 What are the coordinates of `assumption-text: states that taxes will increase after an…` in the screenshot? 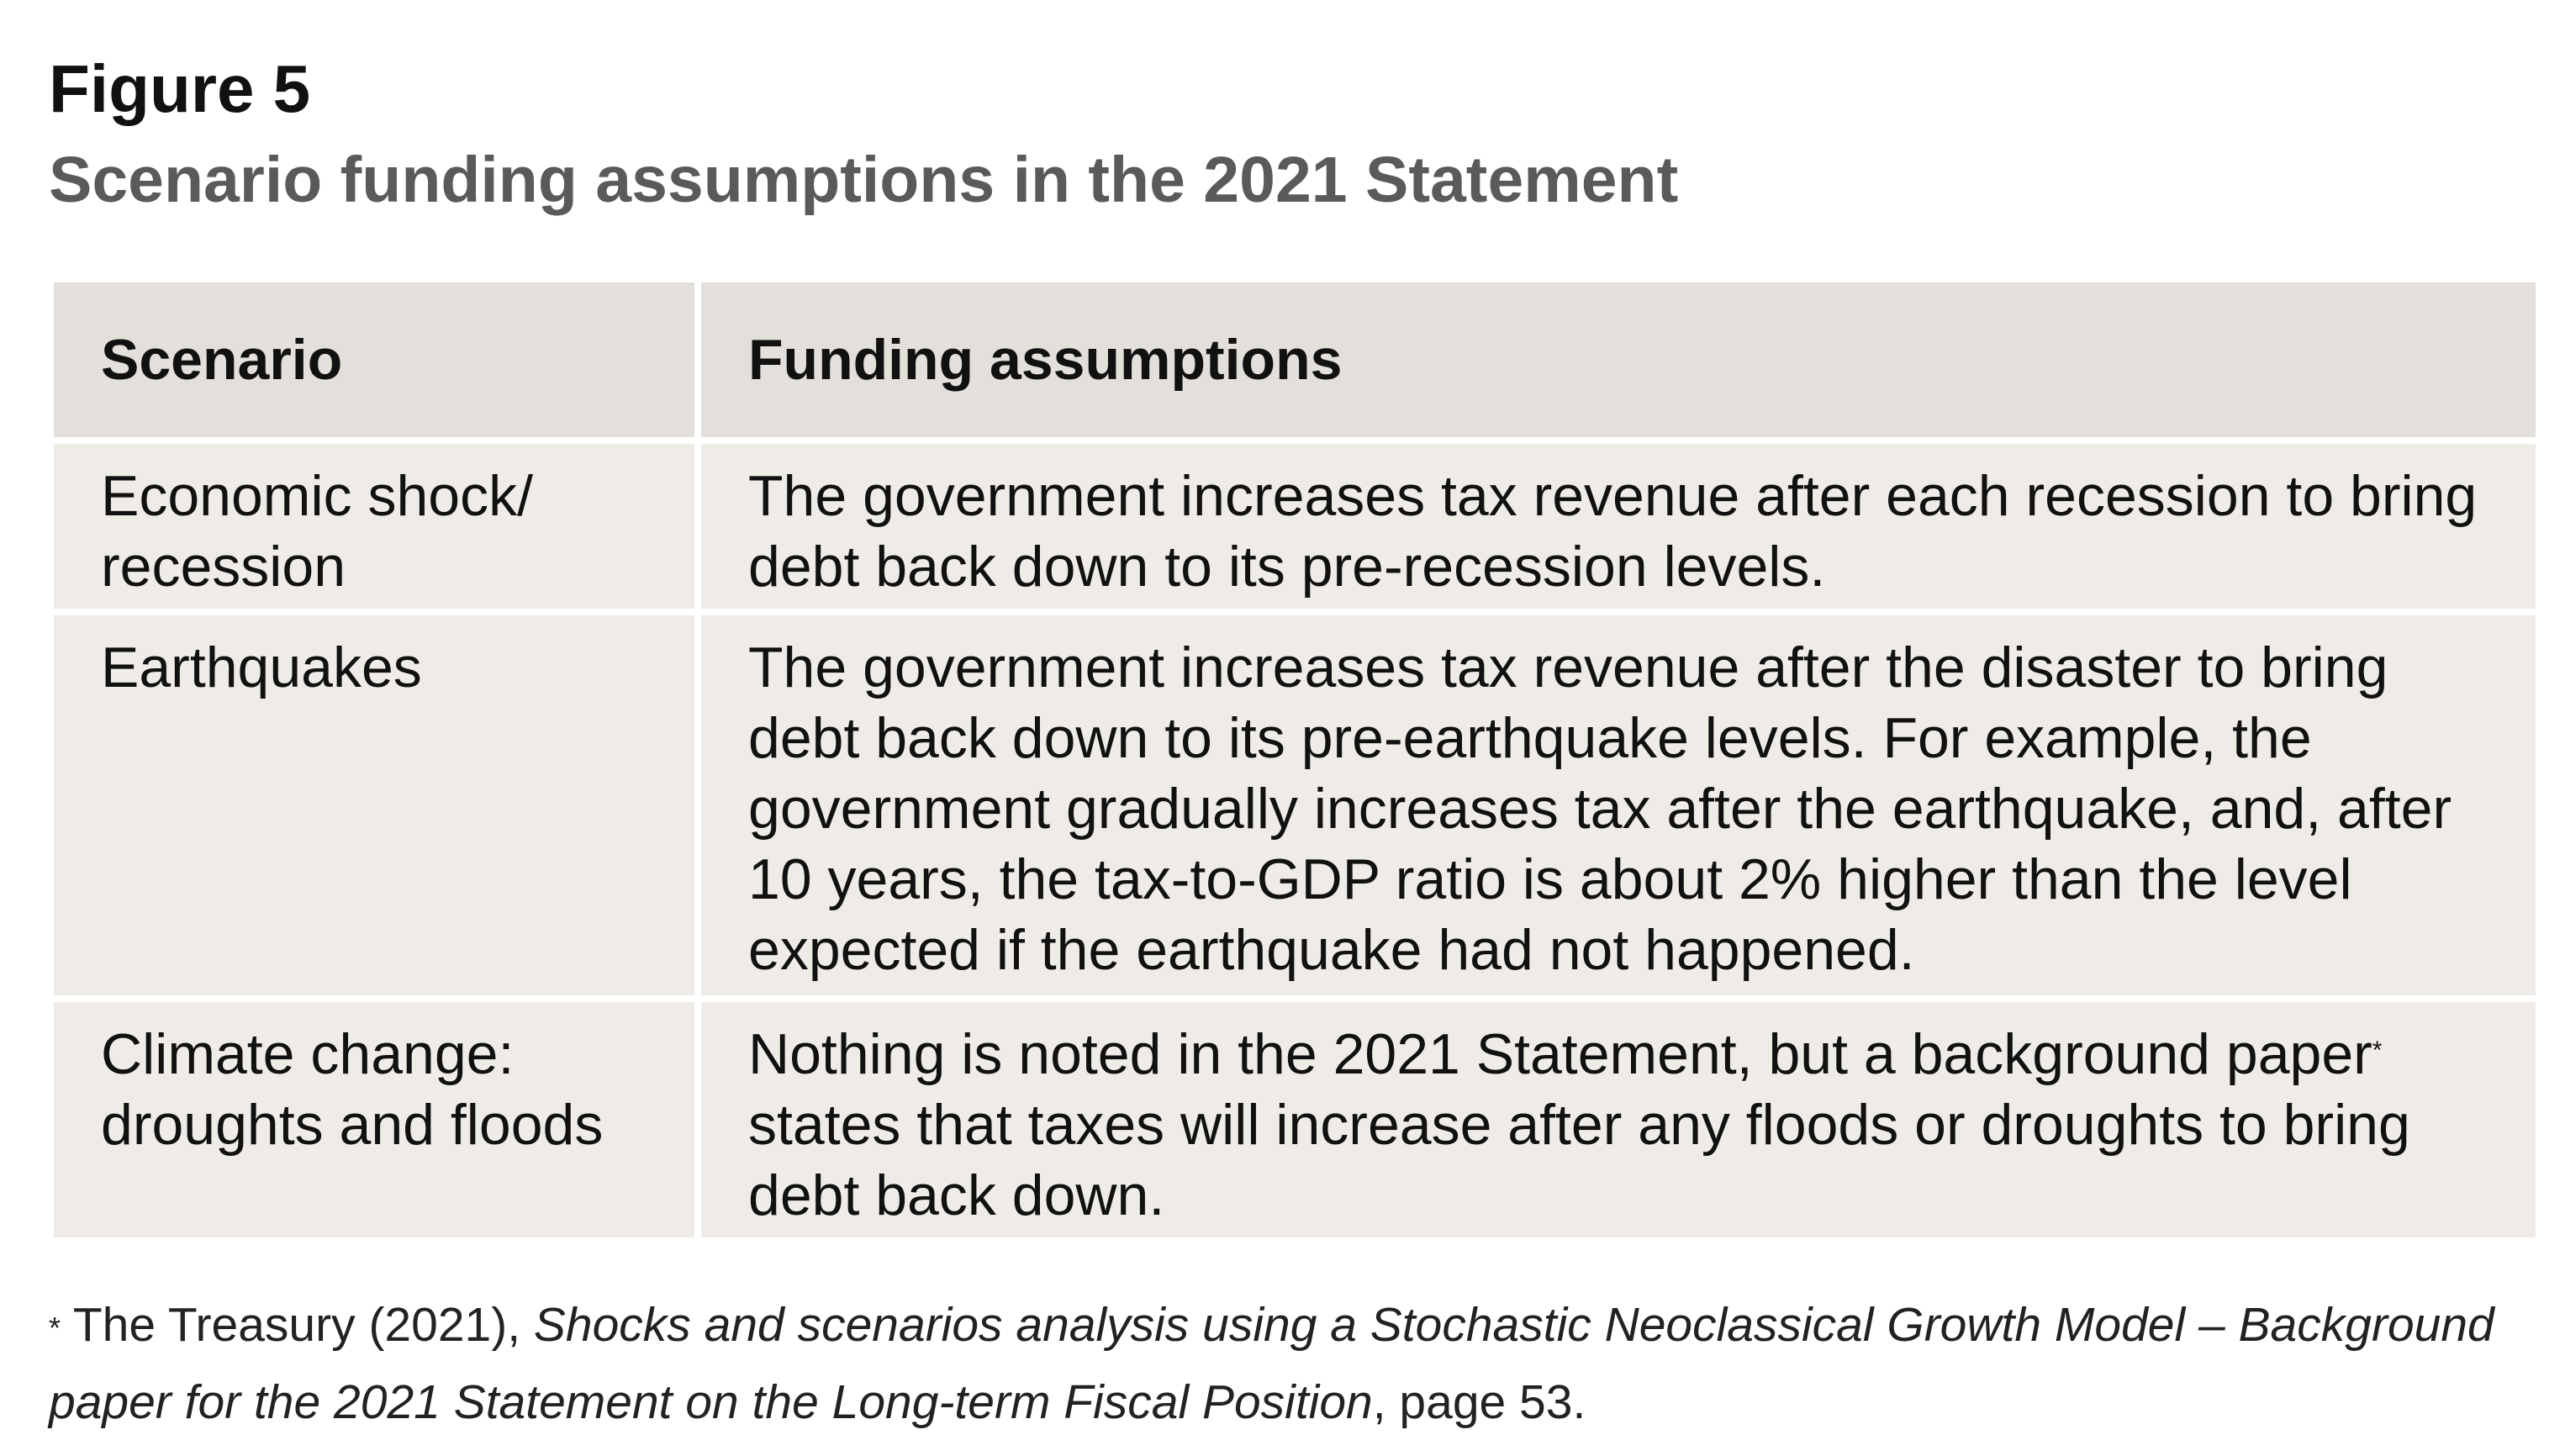 It's located at (1579, 1160).